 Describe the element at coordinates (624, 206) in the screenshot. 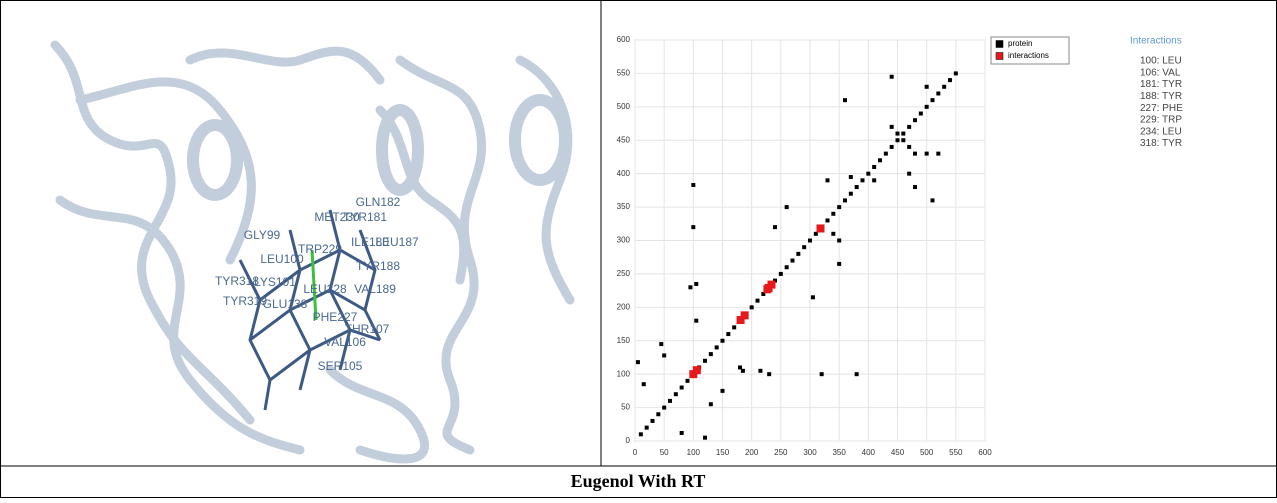

I see `y-tick-label: 350` at that location.